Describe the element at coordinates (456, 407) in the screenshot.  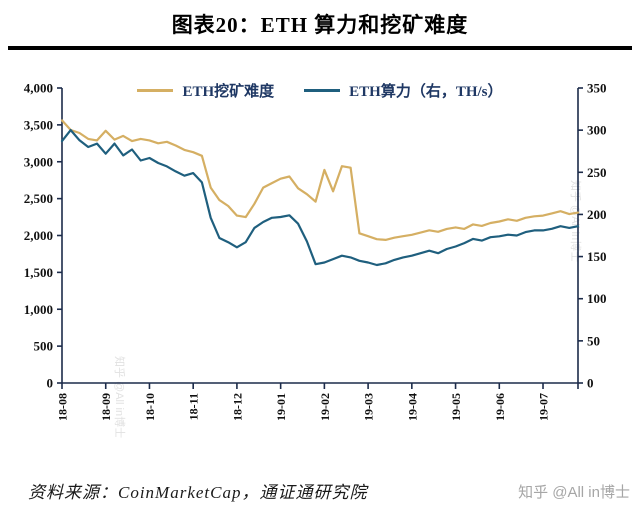
I see `x-axis-tick-label: 19-05` at that location.